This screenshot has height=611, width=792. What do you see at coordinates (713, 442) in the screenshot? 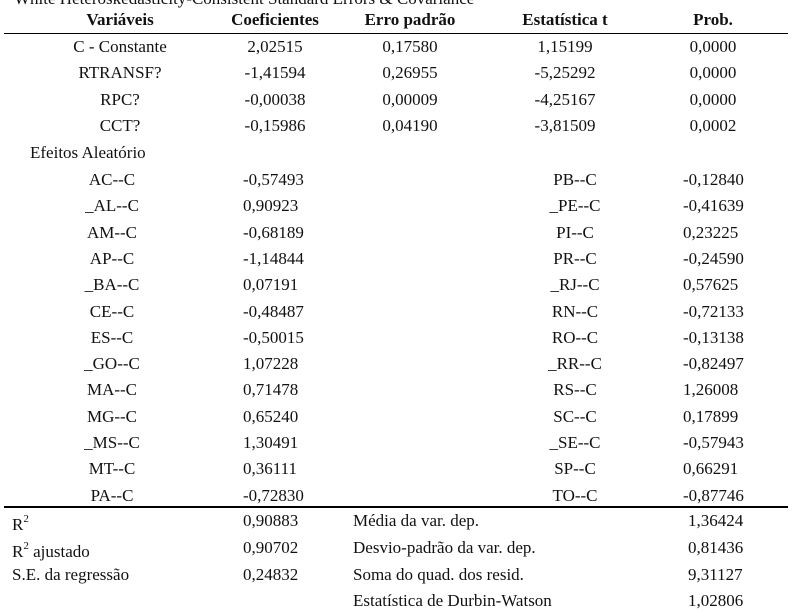
I see `effect-value: -0,57943` at bounding box center [713, 442].